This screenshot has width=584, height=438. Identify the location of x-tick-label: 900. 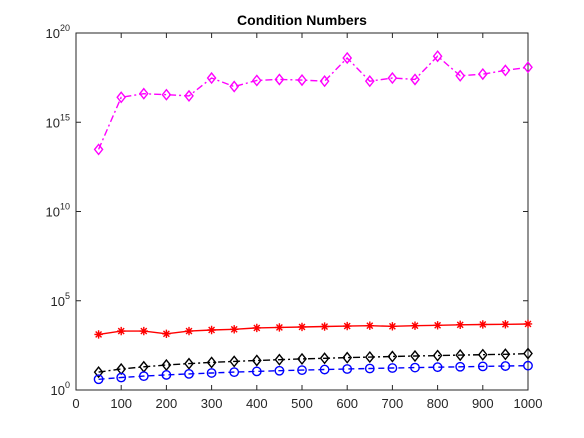
(483, 403).